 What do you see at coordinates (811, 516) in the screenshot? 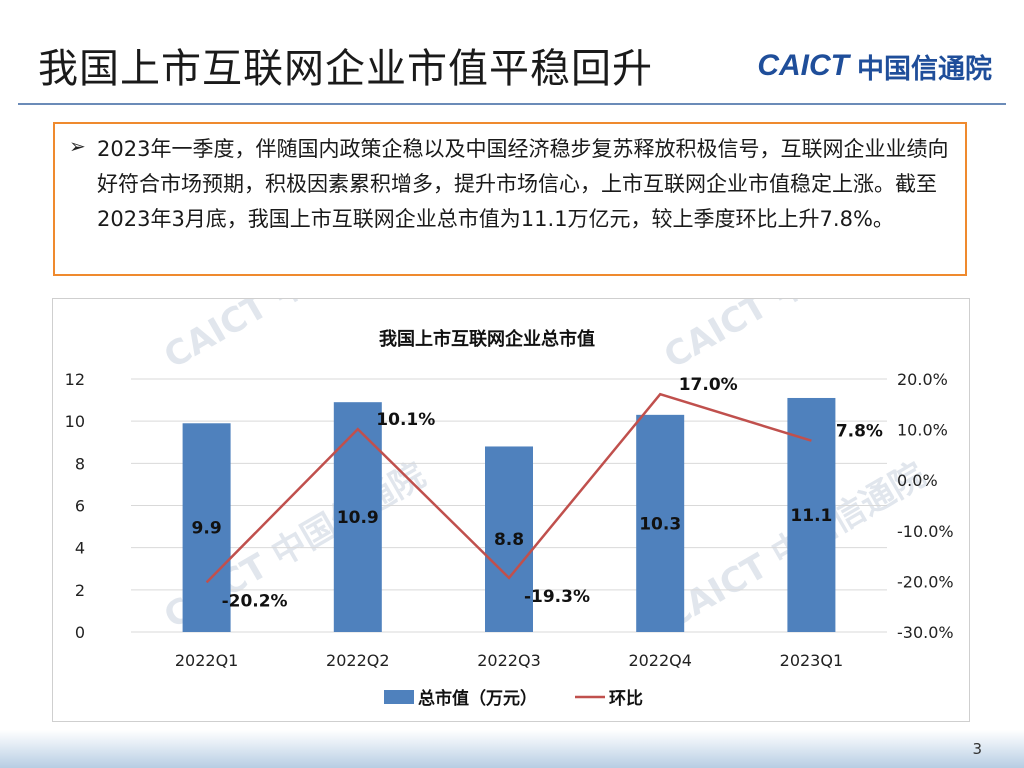
I see `bar-value-label: 11.1` at bounding box center [811, 516].